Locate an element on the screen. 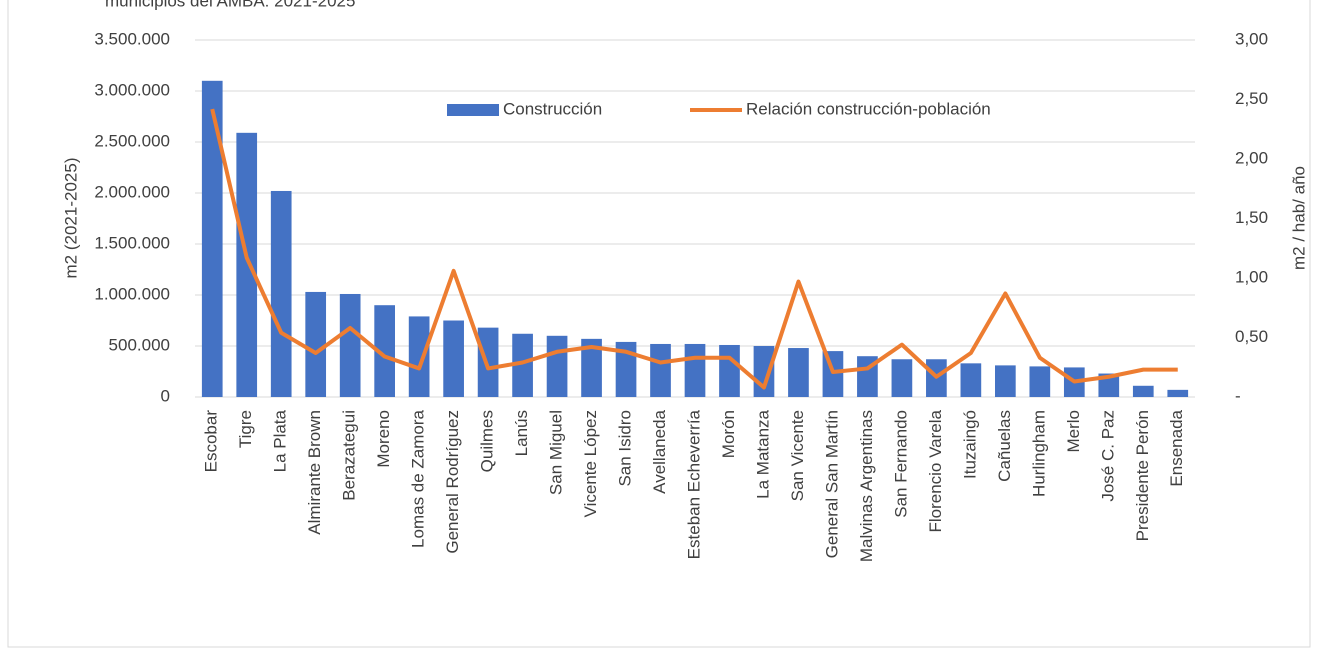 The image size is (1320, 648). x-tick-label: Escobar is located at coordinates (211, 441).